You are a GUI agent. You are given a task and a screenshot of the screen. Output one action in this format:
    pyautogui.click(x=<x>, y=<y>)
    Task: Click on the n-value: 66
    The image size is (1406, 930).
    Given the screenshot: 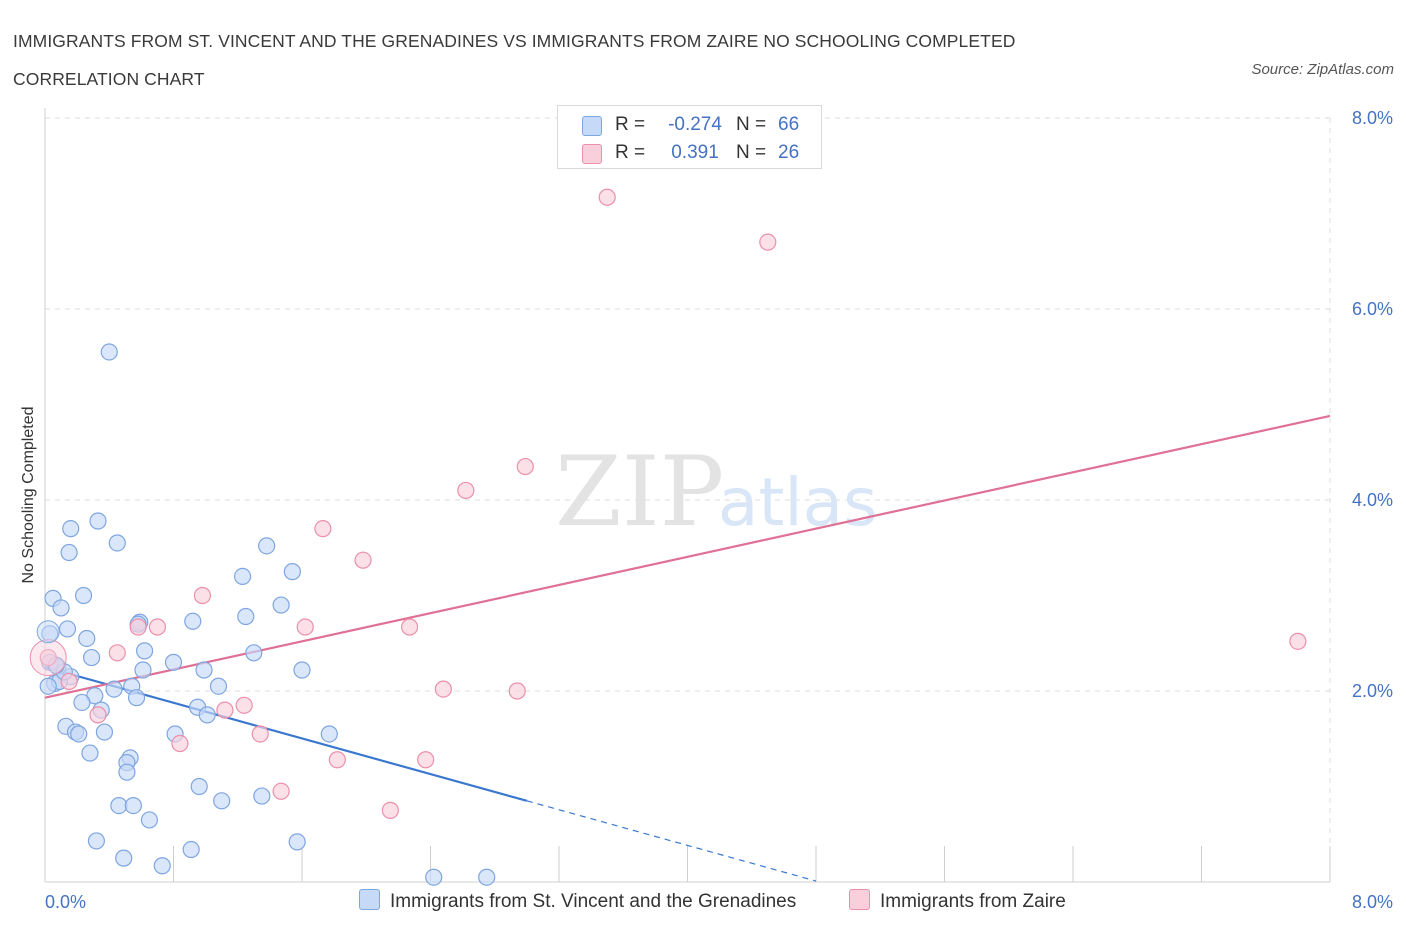 What is the action you would take?
    pyautogui.click(x=789, y=124)
    